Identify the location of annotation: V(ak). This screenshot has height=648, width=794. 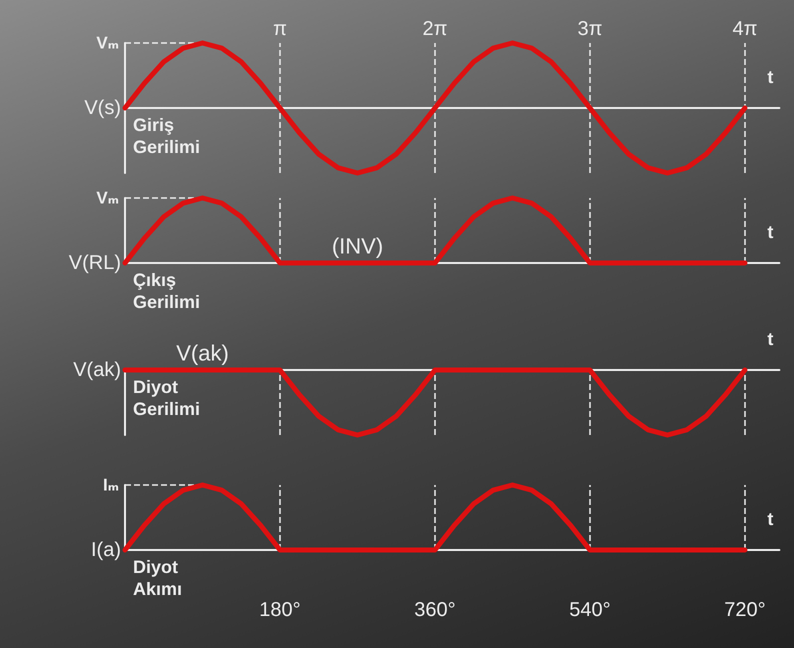
(202, 353).